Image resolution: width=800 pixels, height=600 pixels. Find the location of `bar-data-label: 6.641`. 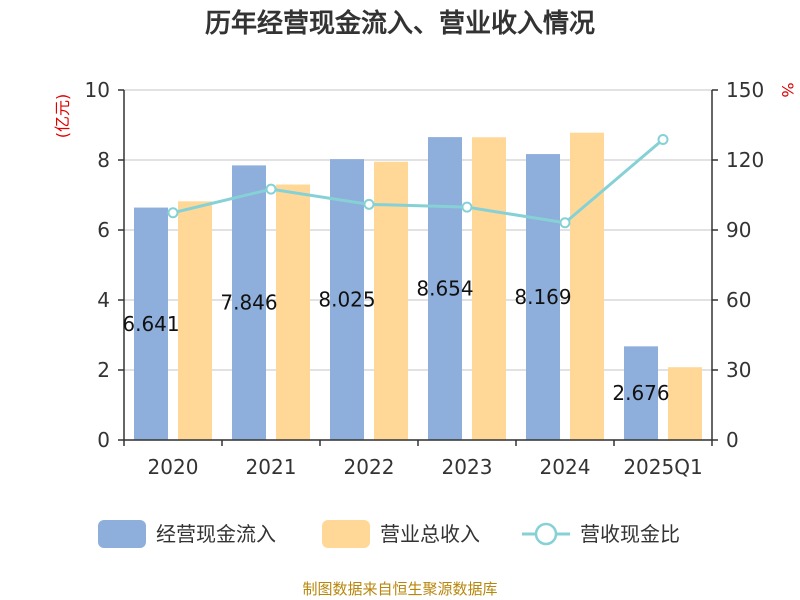

bar-data-label: 6.641 is located at coordinates (150, 324).